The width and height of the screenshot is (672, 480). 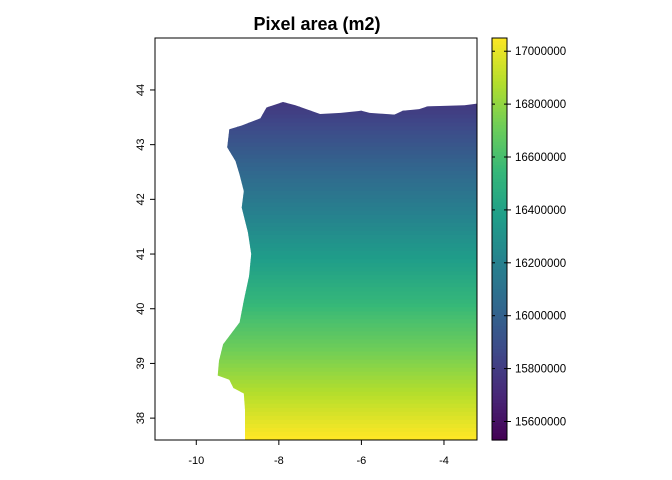 I want to click on legend-colorbar, so click(x=499, y=239).